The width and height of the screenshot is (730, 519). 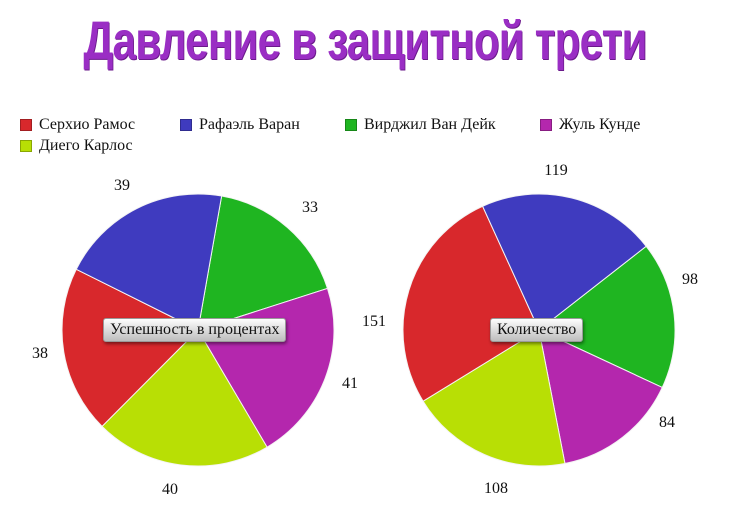 What do you see at coordinates (430, 124) in the screenshot?
I see `legend-label: Вирджил Ван Дейк` at bounding box center [430, 124].